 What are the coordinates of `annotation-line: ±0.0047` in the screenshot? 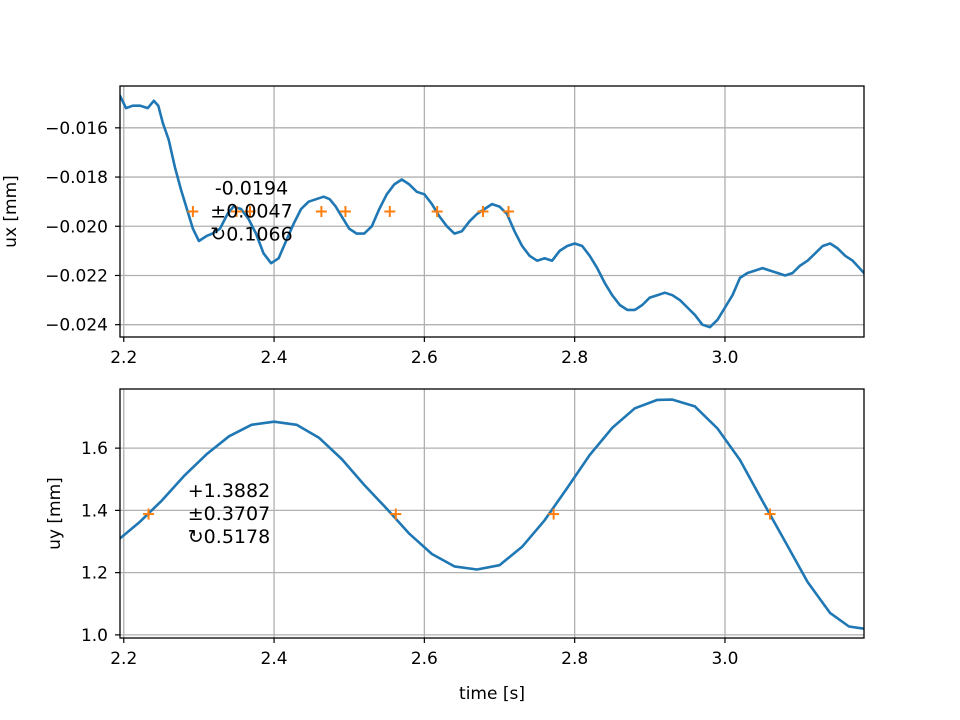 It's located at (251, 212).